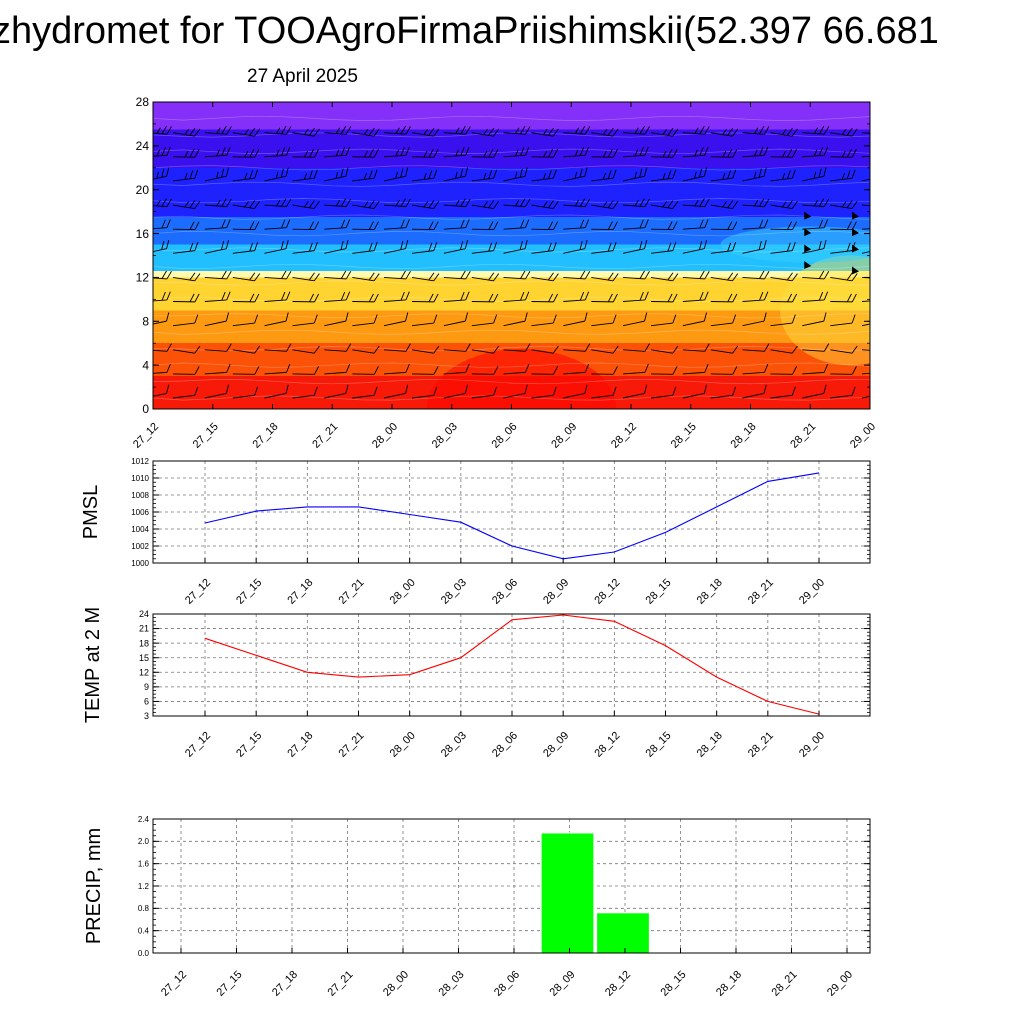 This screenshot has height=1024, width=1024. What do you see at coordinates (93, 665) in the screenshot?
I see `y-axis-title: TEMP at 2 M` at bounding box center [93, 665].